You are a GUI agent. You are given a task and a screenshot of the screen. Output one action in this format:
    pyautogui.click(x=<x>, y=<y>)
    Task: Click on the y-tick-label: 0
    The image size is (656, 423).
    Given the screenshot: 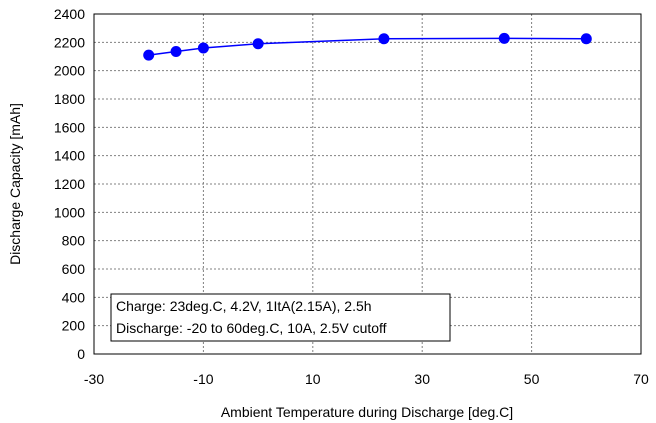 What is the action you would take?
    pyautogui.click(x=81, y=354)
    